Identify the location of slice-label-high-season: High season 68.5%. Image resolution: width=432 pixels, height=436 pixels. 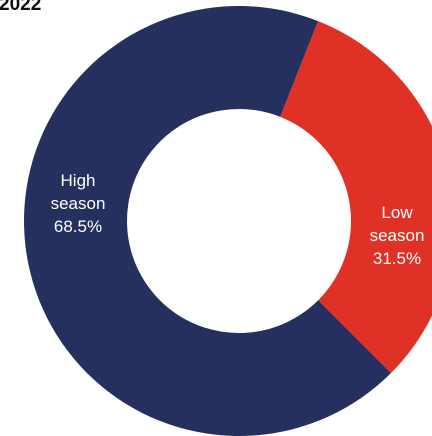
(78, 203).